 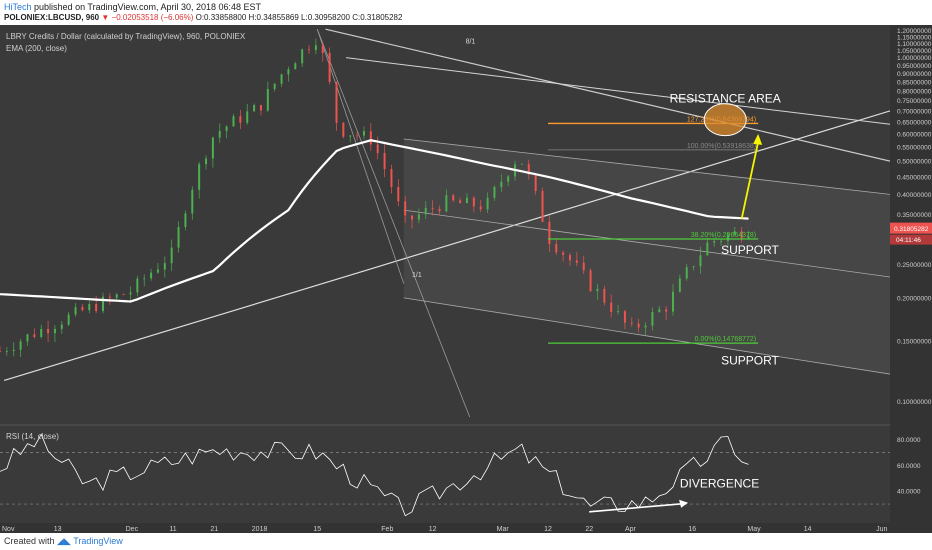 What do you see at coordinates (914, 51) in the screenshot?
I see `price-tick-label: 1.05000000` at bounding box center [914, 51].